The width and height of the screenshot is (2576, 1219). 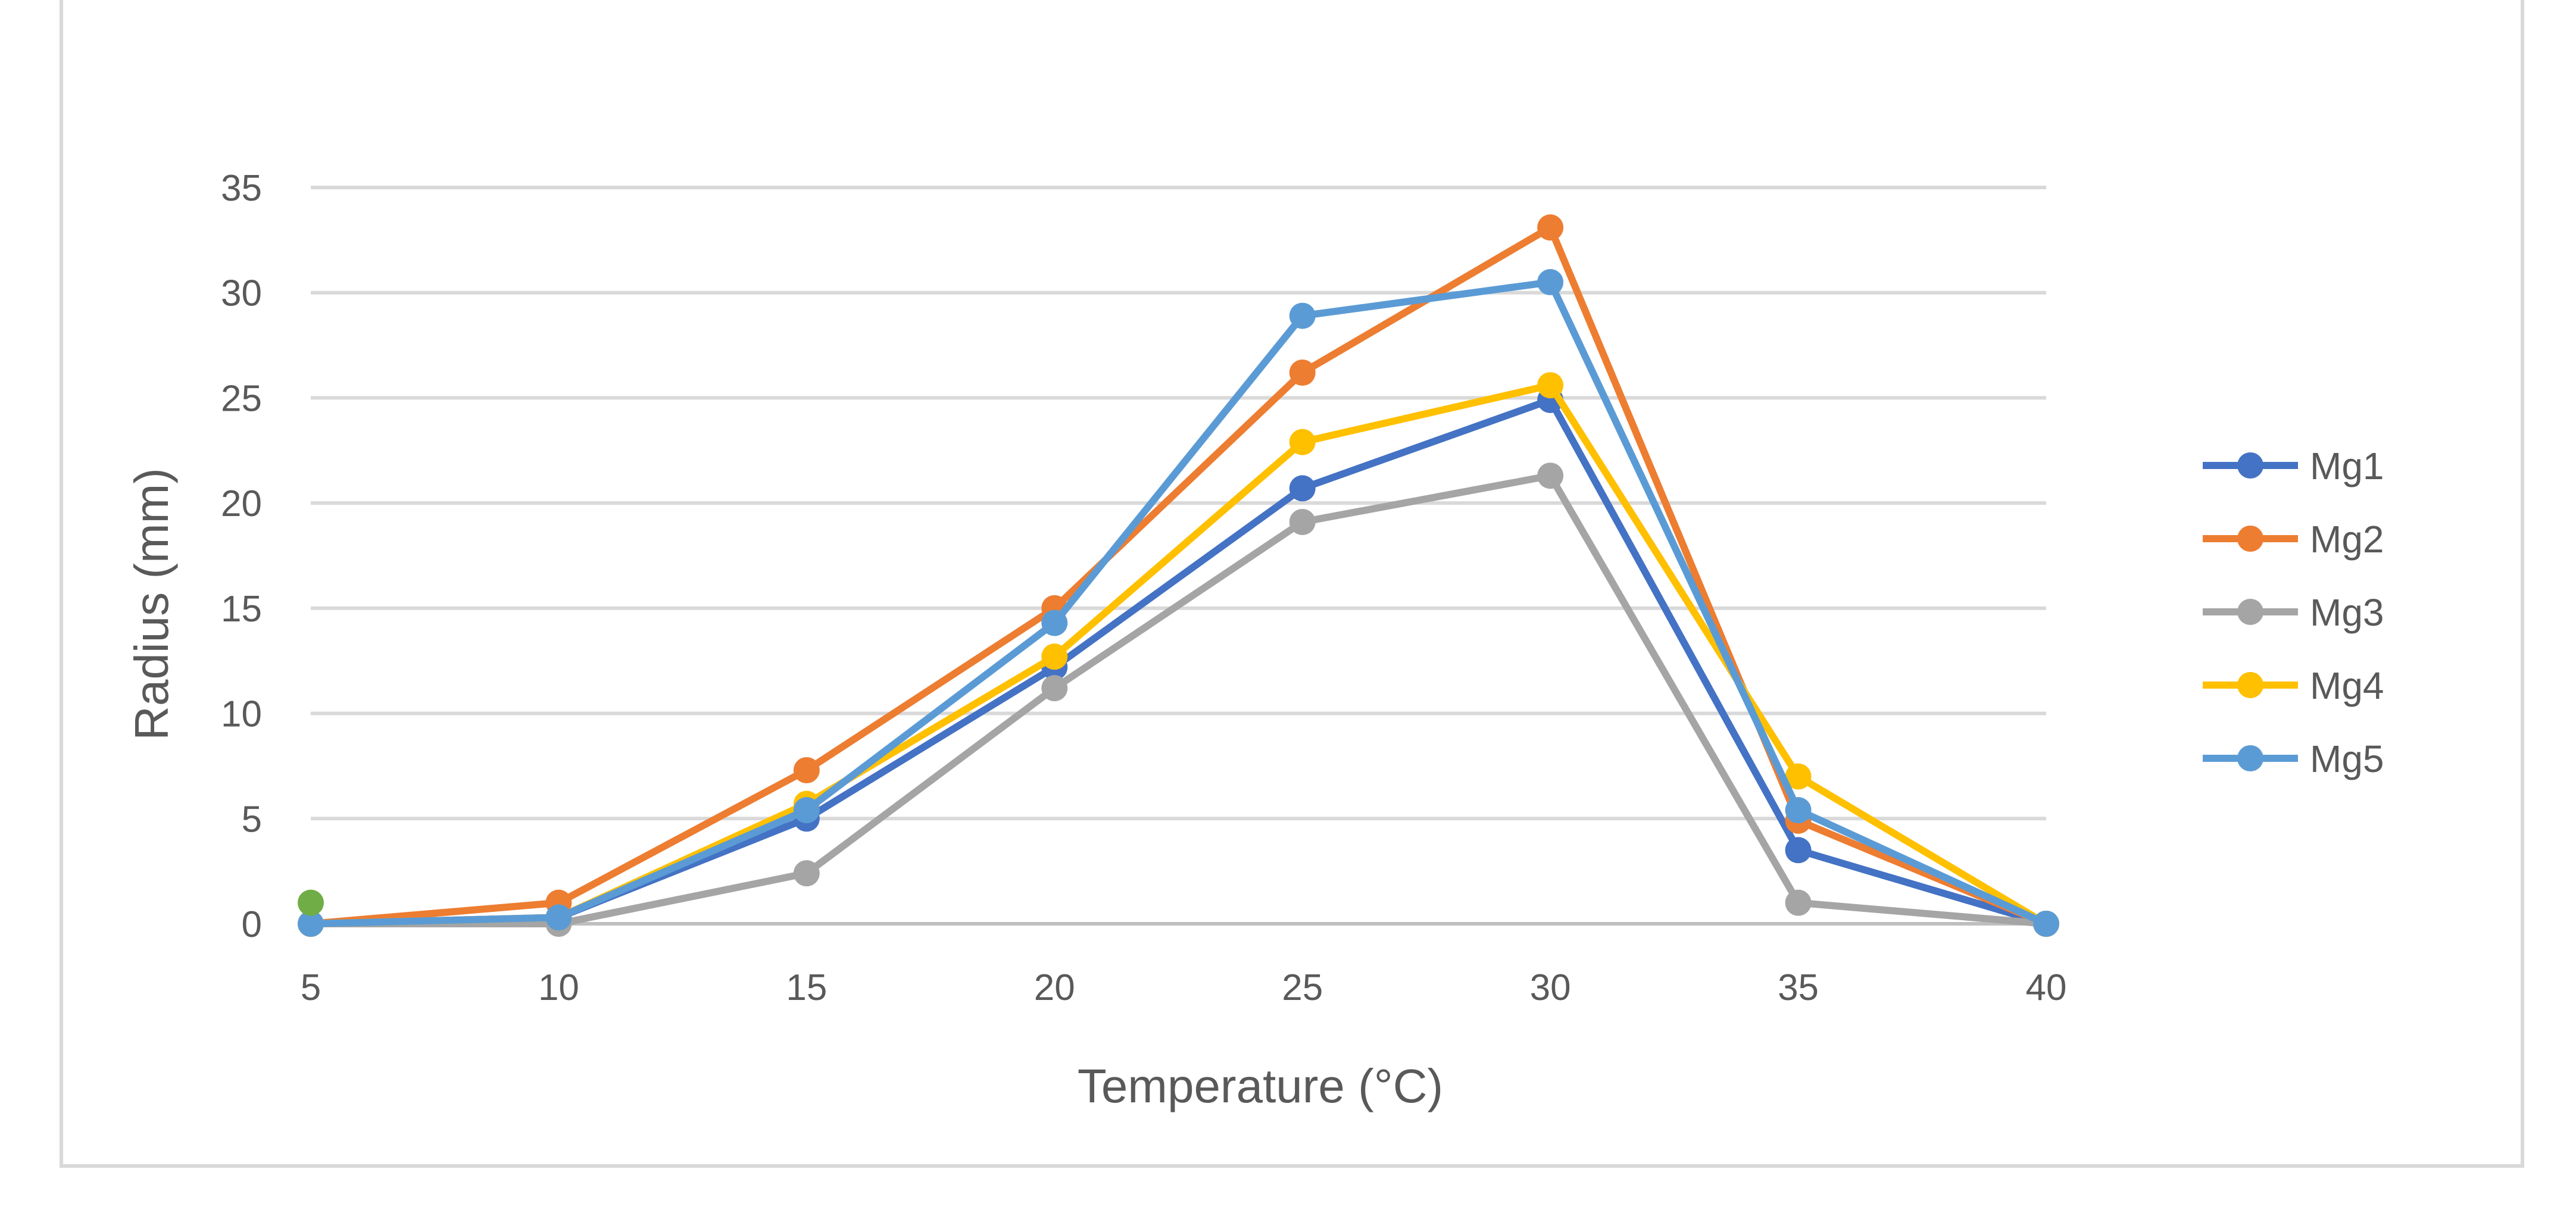 I want to click on y-tick-label: 0, so click(x=252, y=925).